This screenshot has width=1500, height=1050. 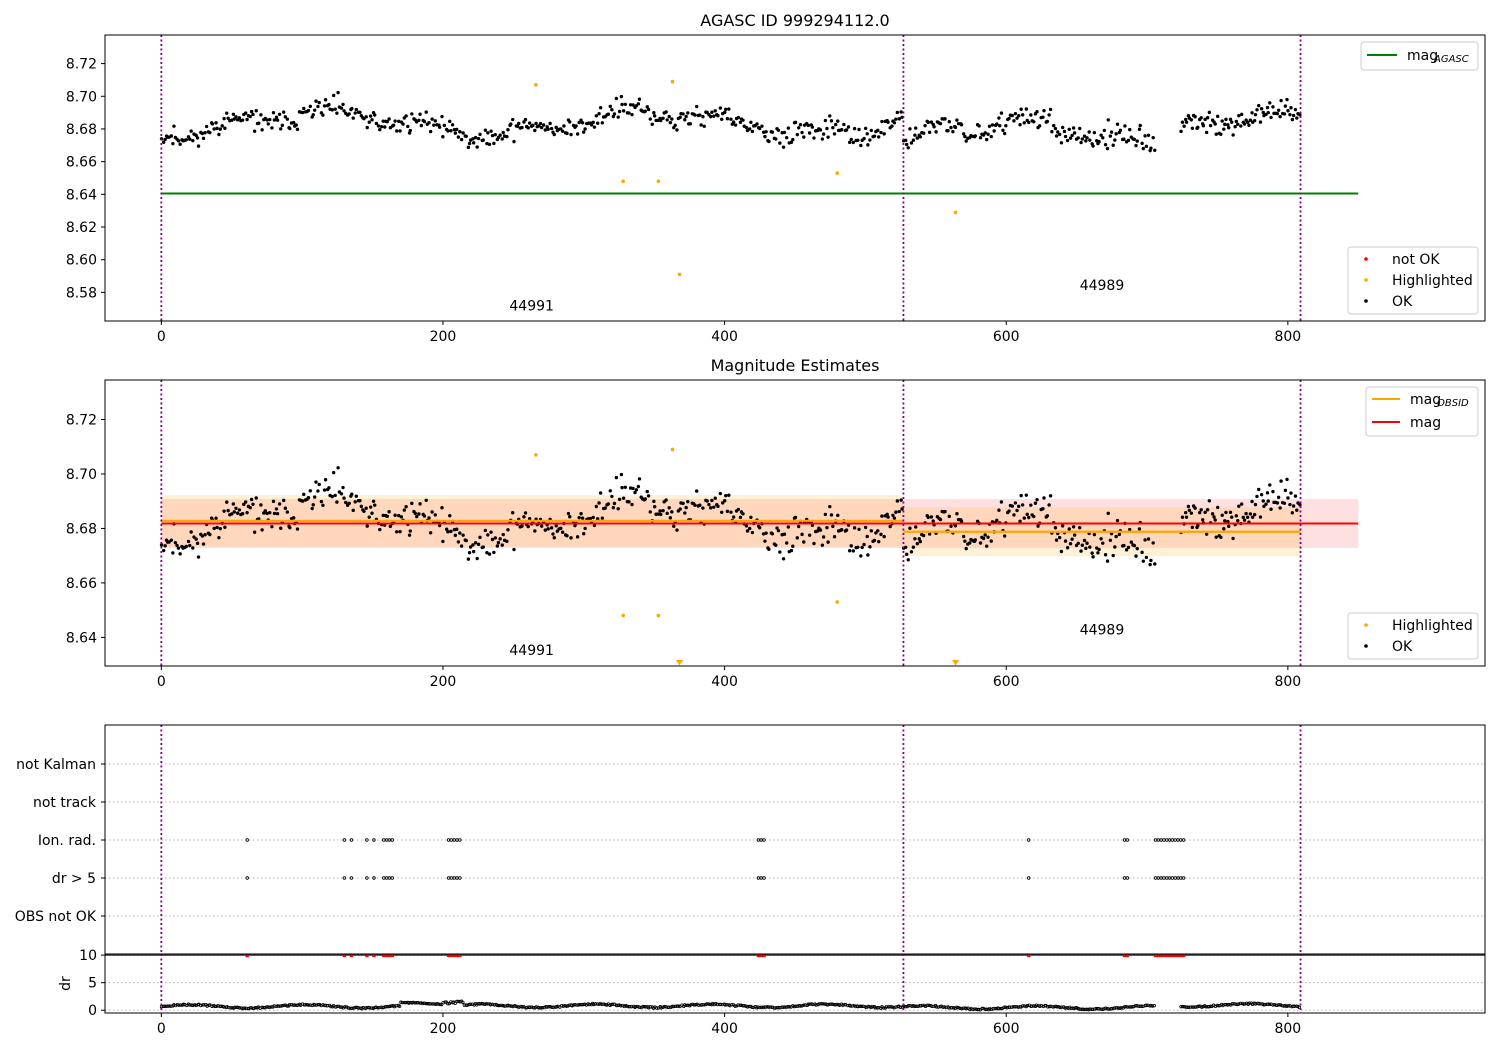 I want to click on dr-limit-marker, so click(x=1172, y=955).